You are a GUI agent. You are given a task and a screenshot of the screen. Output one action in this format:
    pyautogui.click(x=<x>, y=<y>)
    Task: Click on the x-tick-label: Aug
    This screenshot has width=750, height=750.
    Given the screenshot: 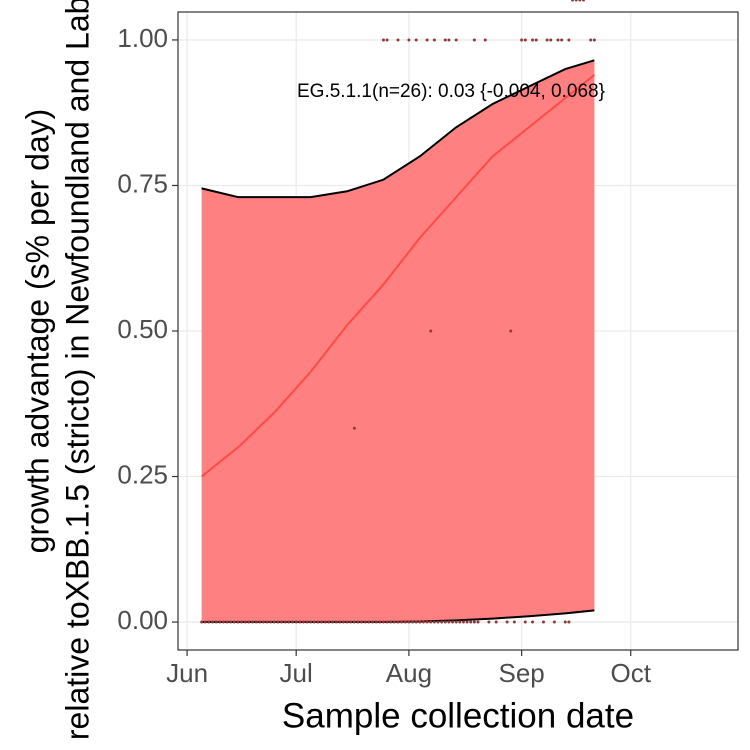 What is the action you would take?
    pyautogui.click(x=409, y=673)
    